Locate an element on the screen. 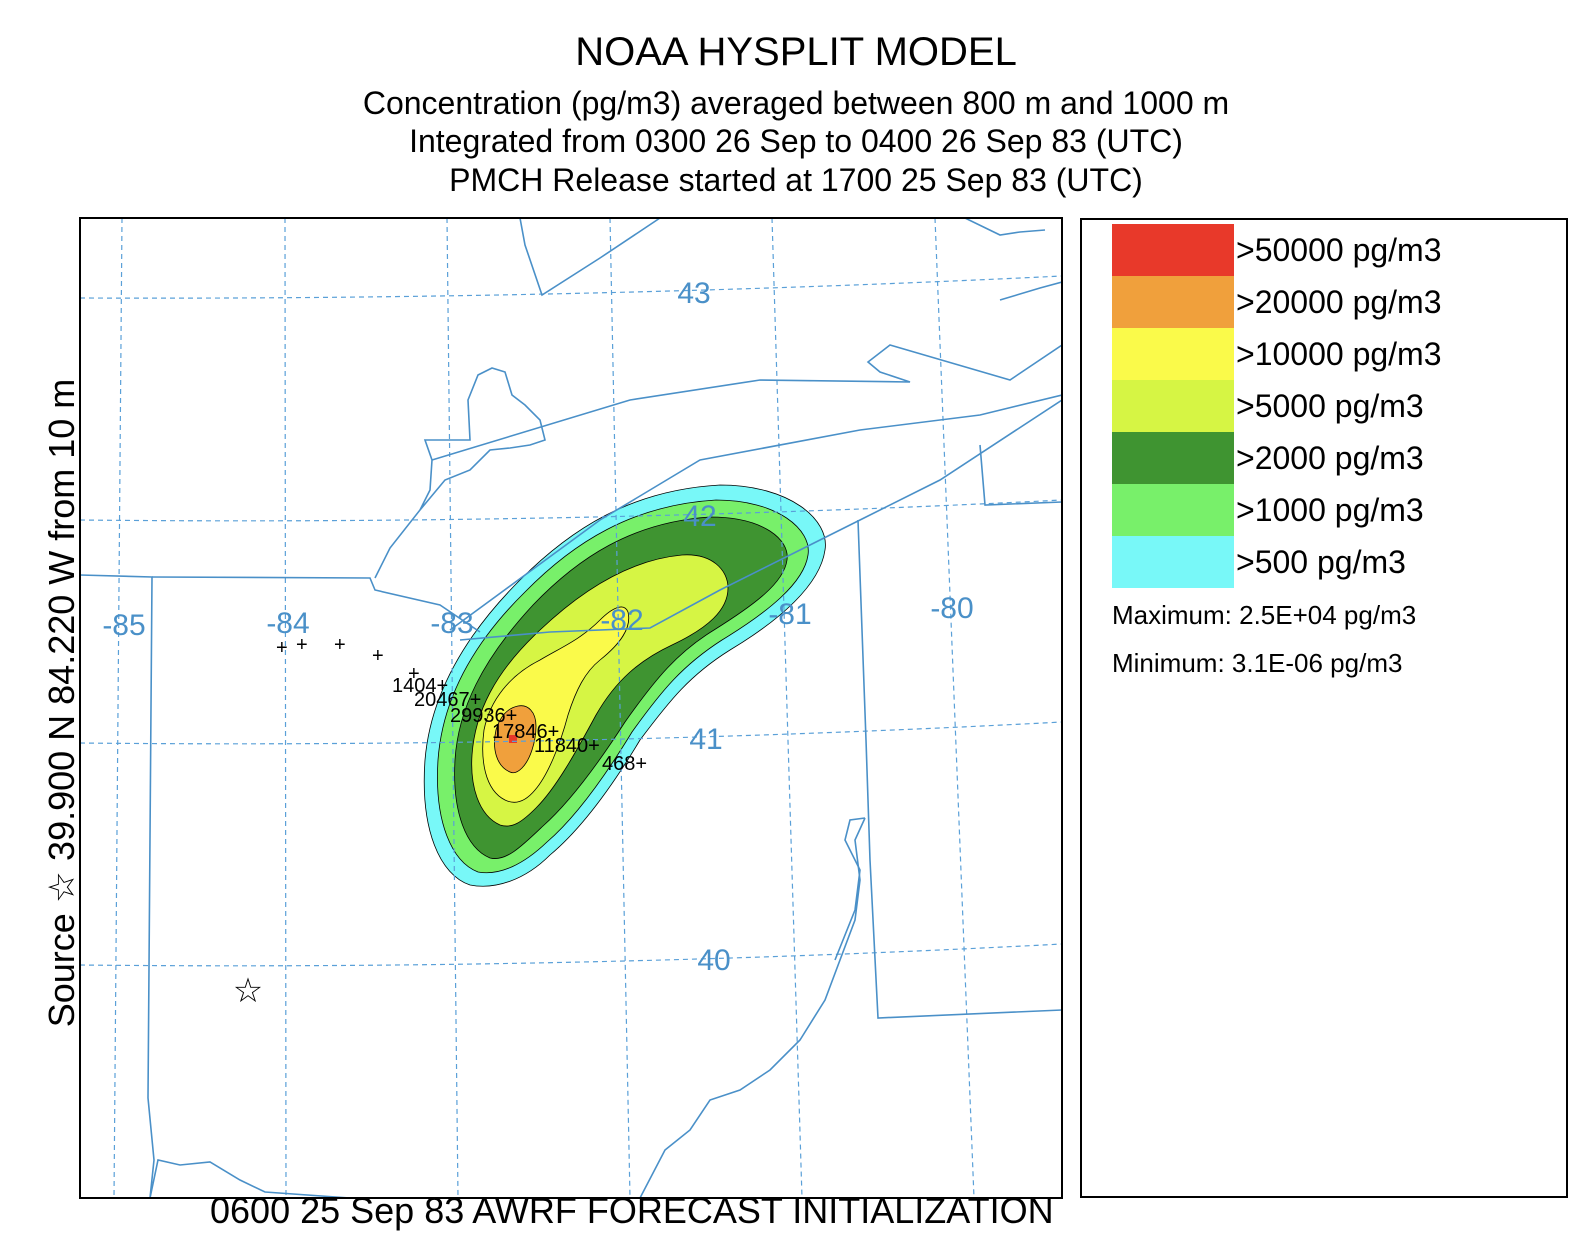 The height and width of the screenshot is (1260, 1592). legend-minimum: Minimum: 3.1E-06 pg/m3 is located at coordinates (1257, 663).